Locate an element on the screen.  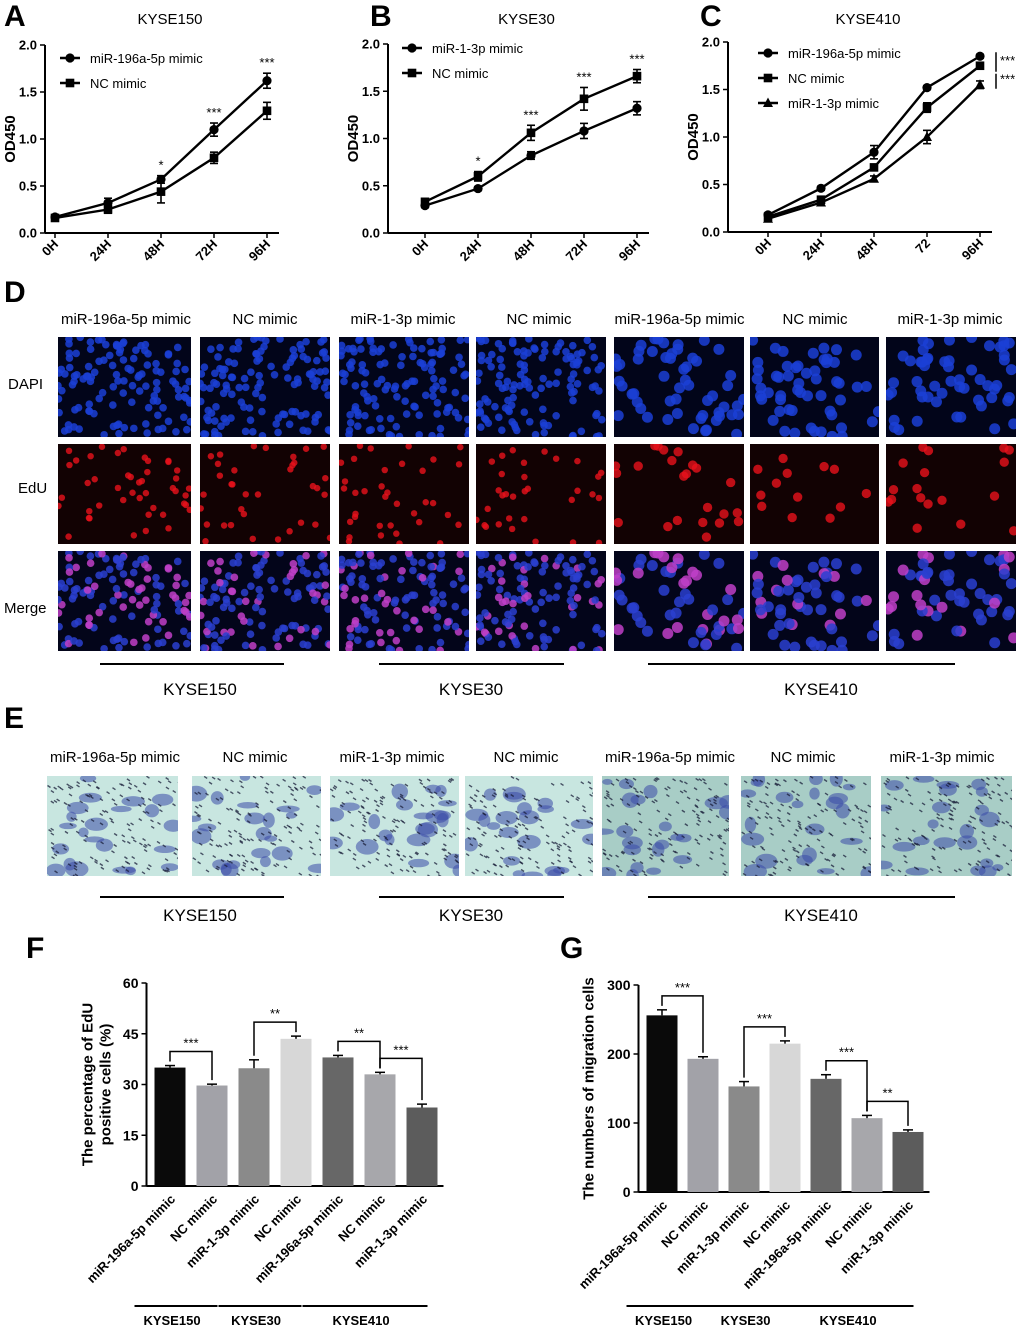
chart-c-xtick-label: 48H is located at coordinates (866, 249).